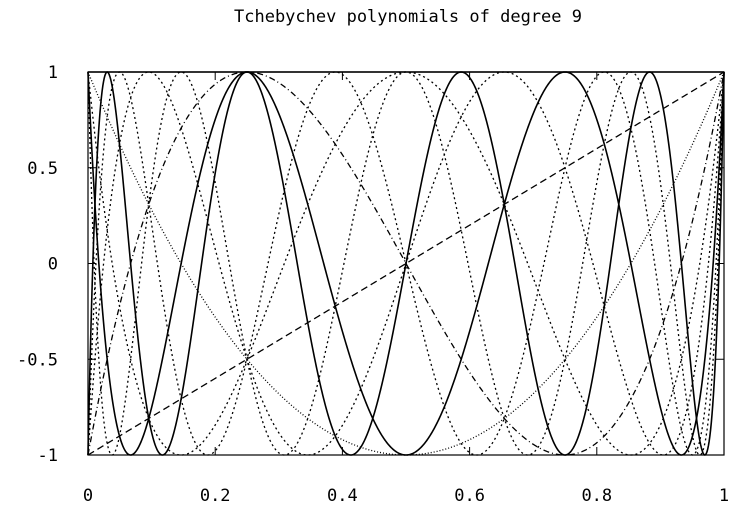 This screenshot has height=516, width=736. Describe the element at coordinates (596, 496) in the screenshot. I see `x-tick-label: 0.8` at that location.